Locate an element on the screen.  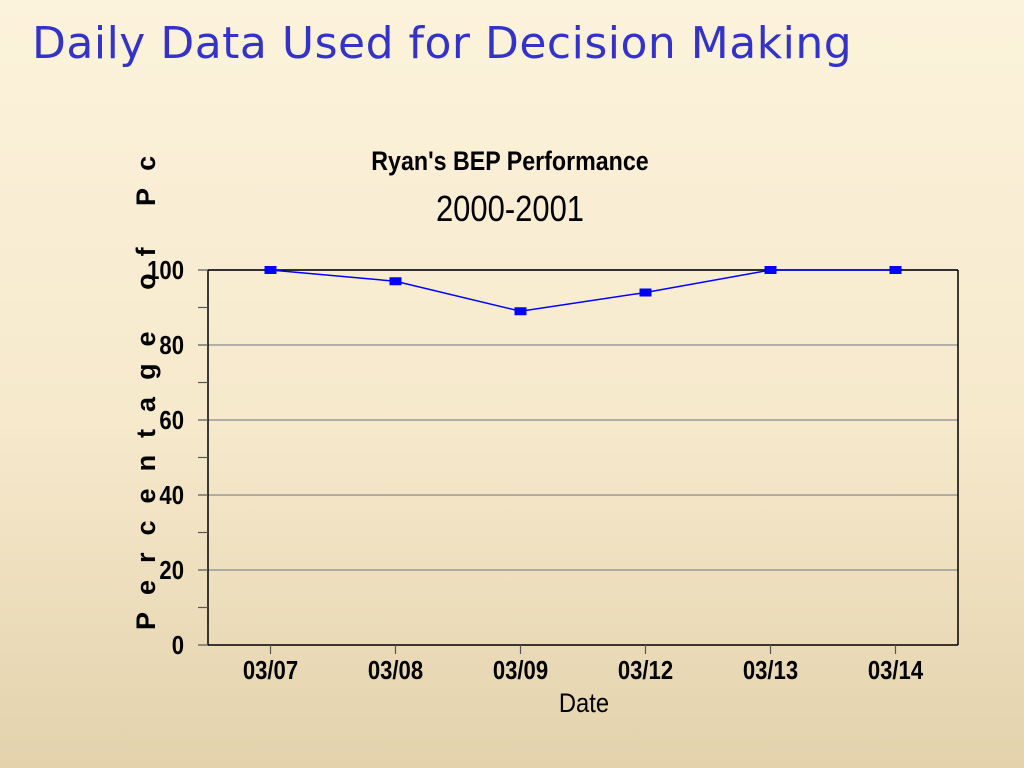
x-tick-label: 03/12 is located at coordinates (645, 670).